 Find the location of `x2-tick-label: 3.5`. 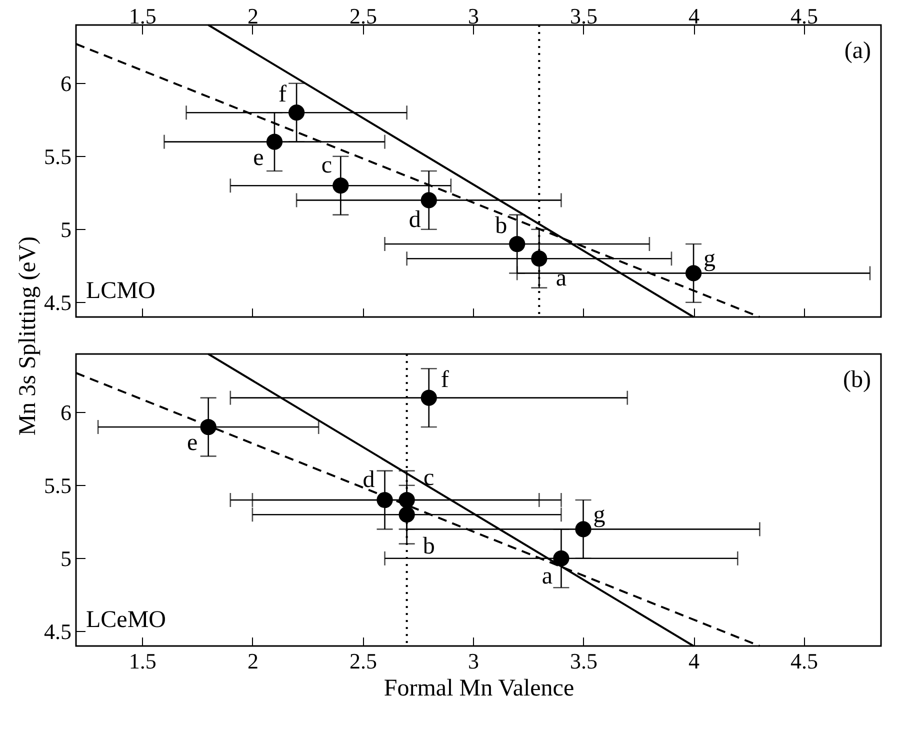

x2-tick-label: 3.5 is located at coordinates (584, 16).